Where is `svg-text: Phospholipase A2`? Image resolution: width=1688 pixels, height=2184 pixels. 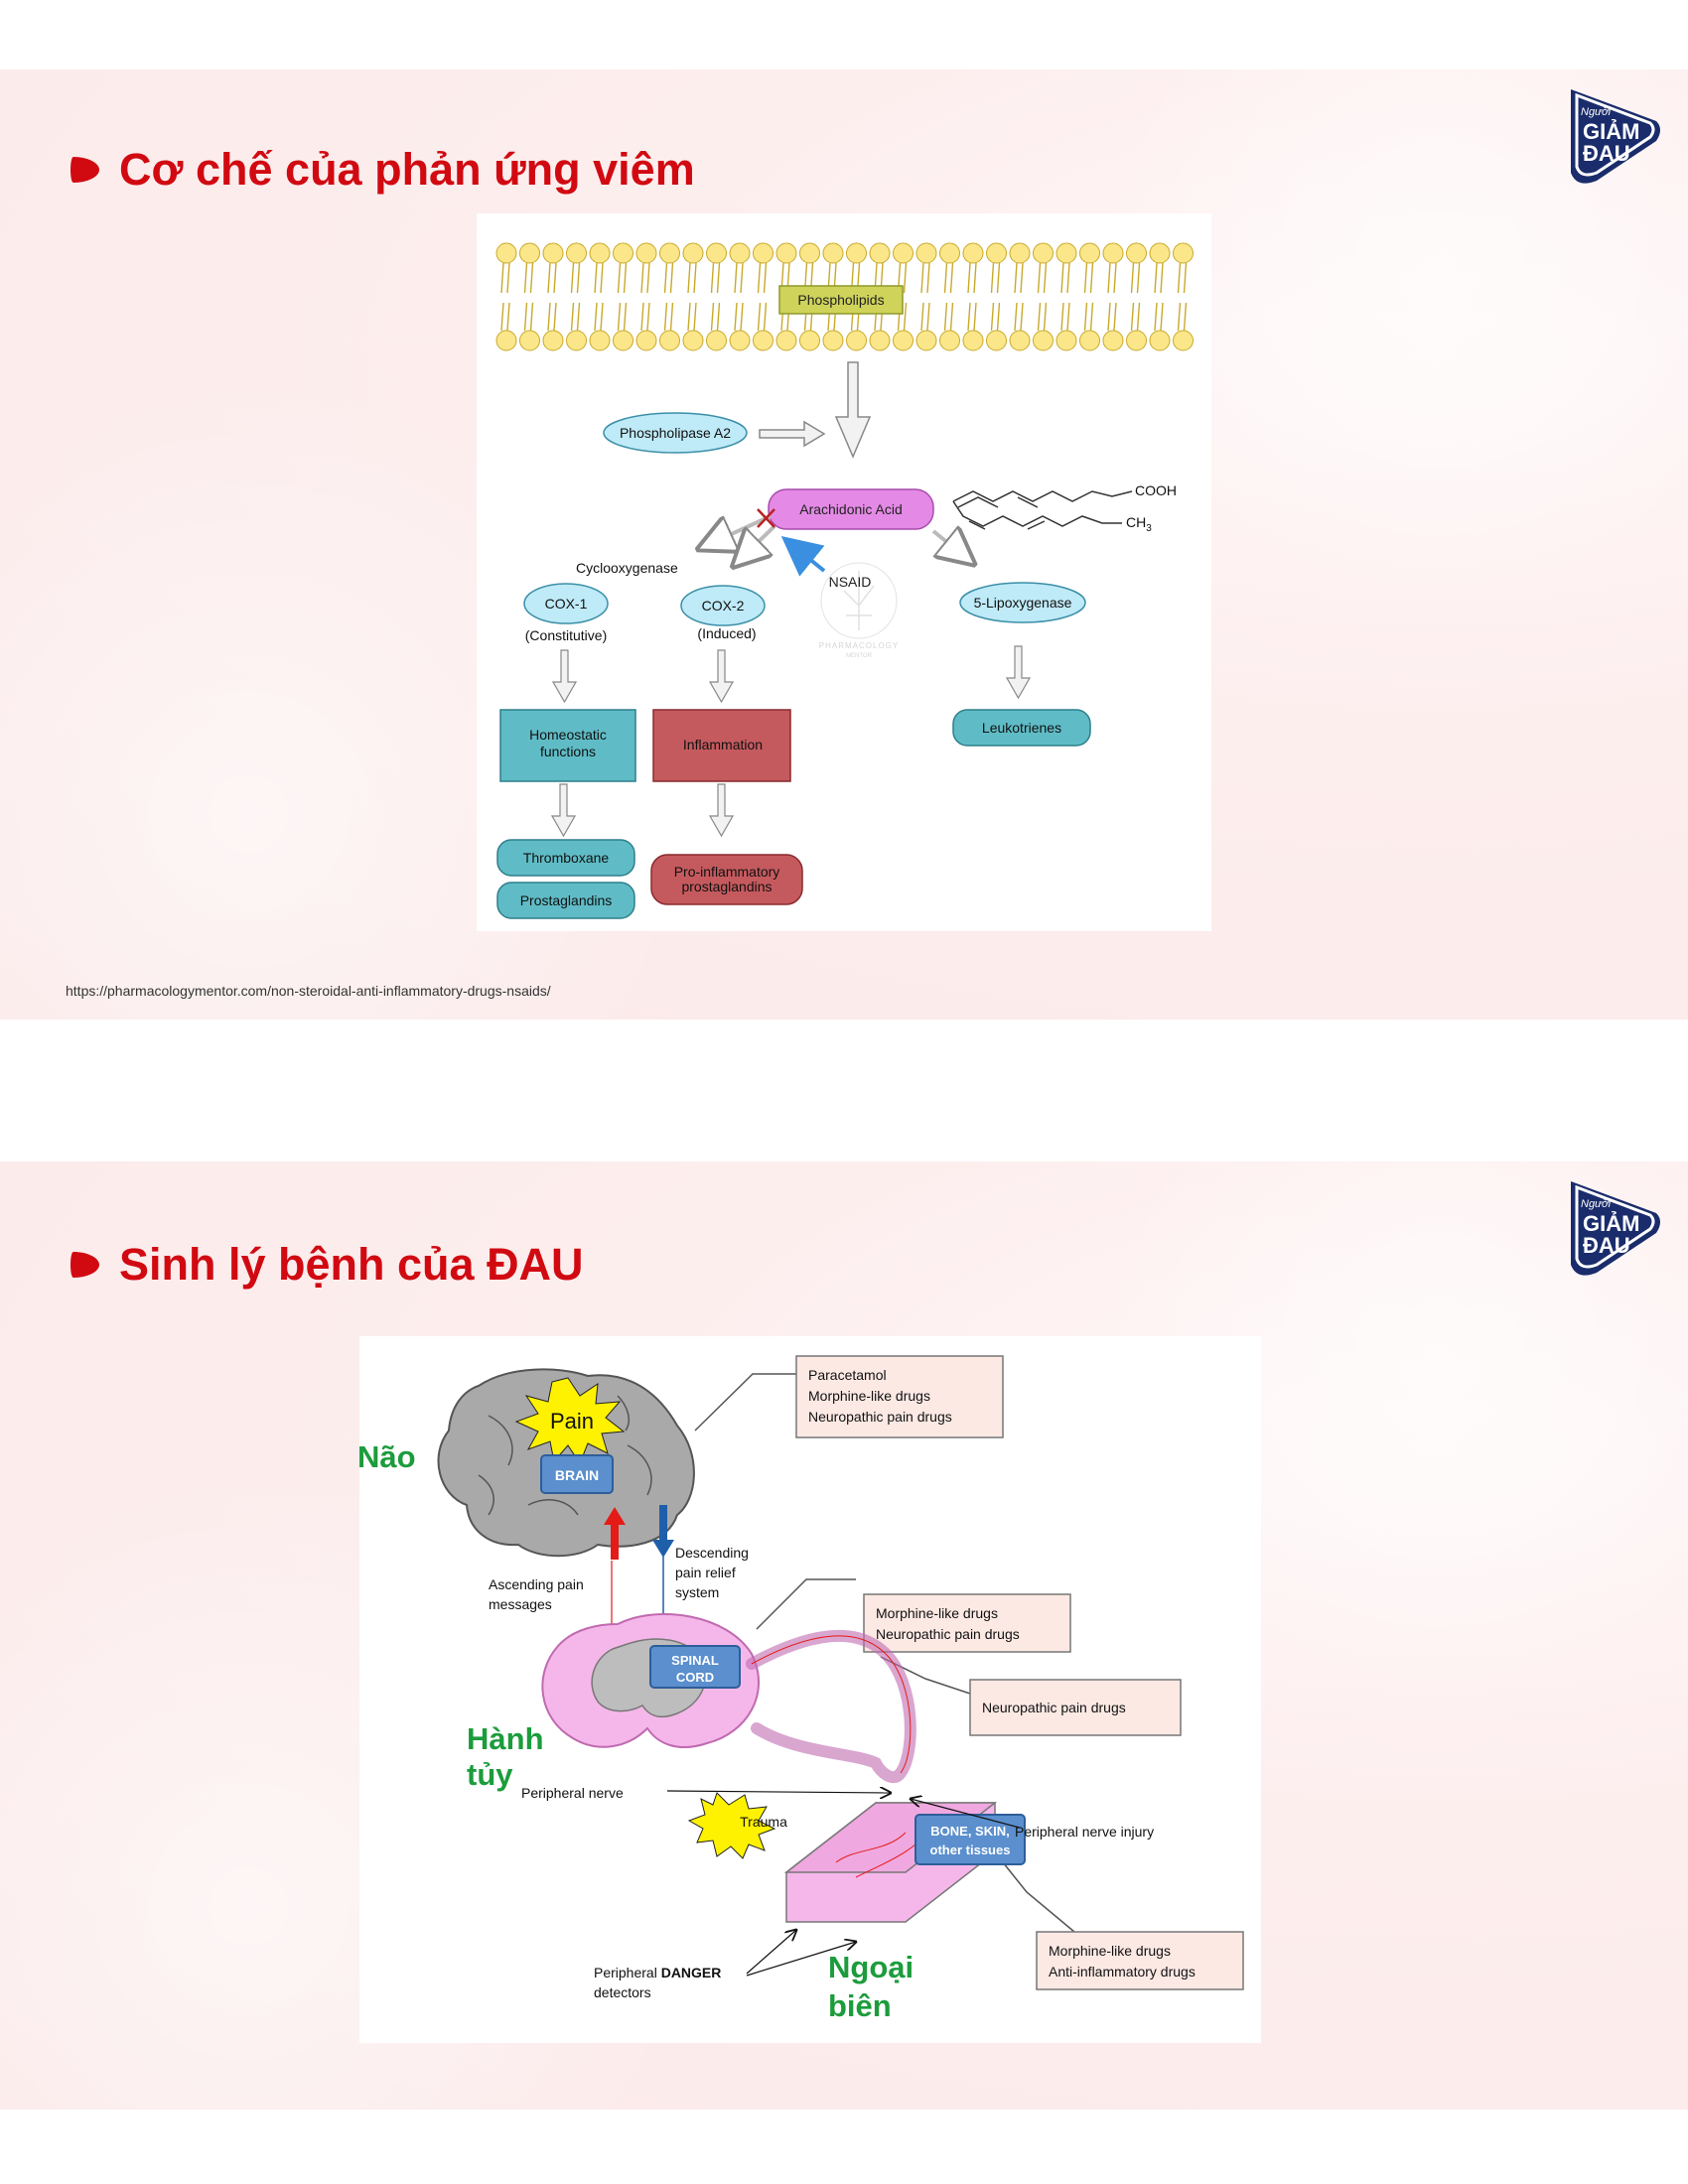 svg-text: Phospholipase A2 is located at coordinates (675, 433).